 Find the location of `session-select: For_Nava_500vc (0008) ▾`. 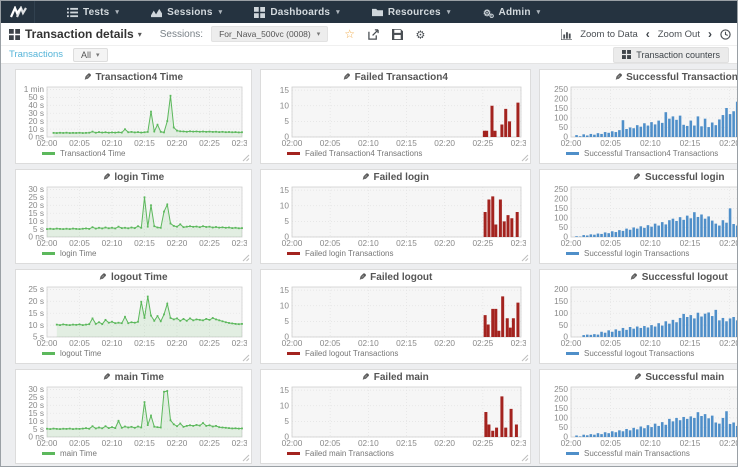

session-select: For_Nava_500vc (0008) ▾ is located at coordinates (270, 34).